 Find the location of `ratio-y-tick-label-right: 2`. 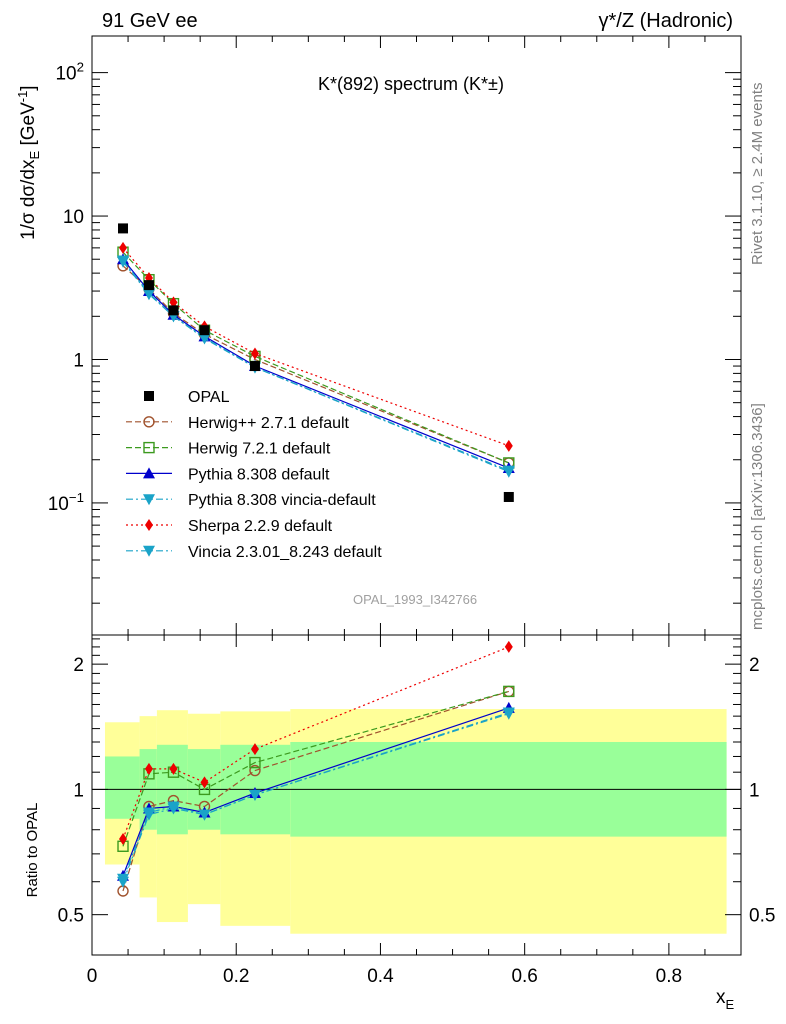

ratio-y-tick-label-right: 2 is located at coordinates (754, 665).